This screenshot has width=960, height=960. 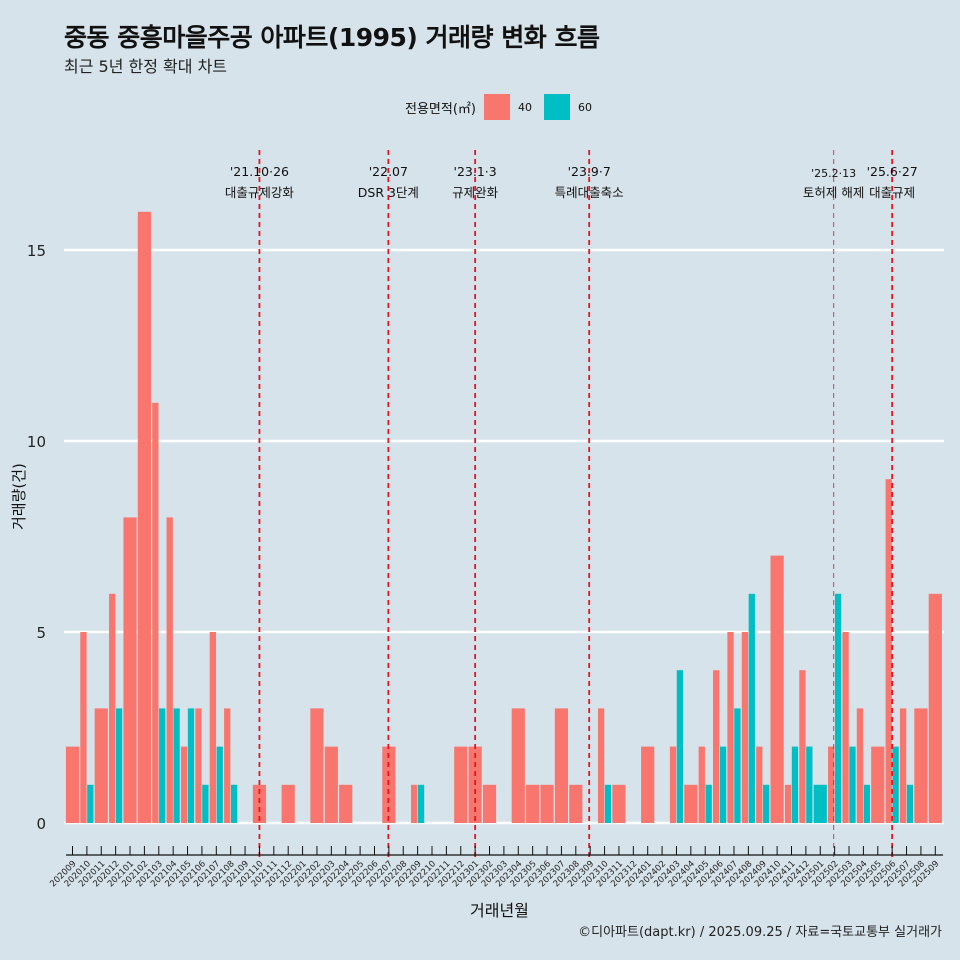 What do you see at coordinates (36, 251) in the screenshot?
I see `y-tick-label: 15` at bounding box center [36, 251].